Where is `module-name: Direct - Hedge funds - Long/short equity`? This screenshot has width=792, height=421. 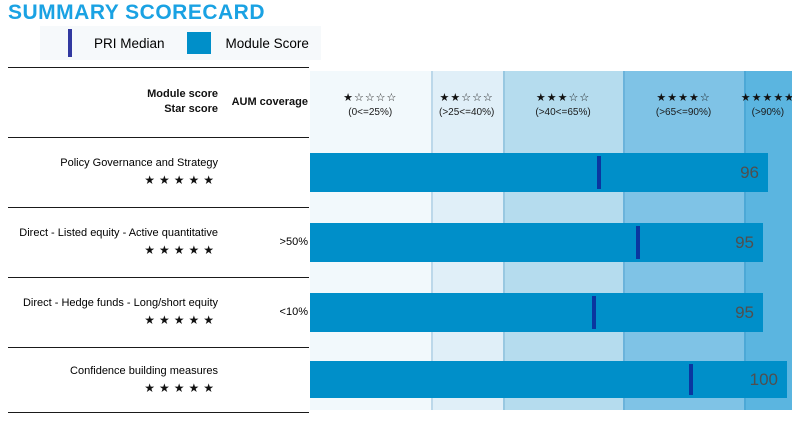
module-name: Direct - Hedge funds - Long/short equity is located at coordinates (120, 303).